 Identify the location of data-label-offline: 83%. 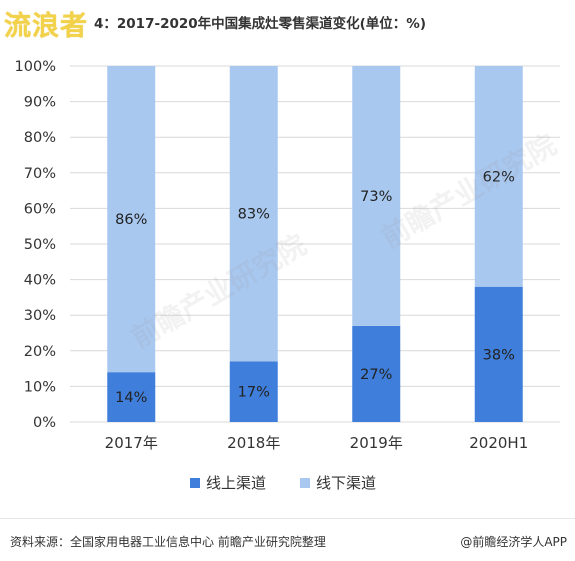
(254, 215).